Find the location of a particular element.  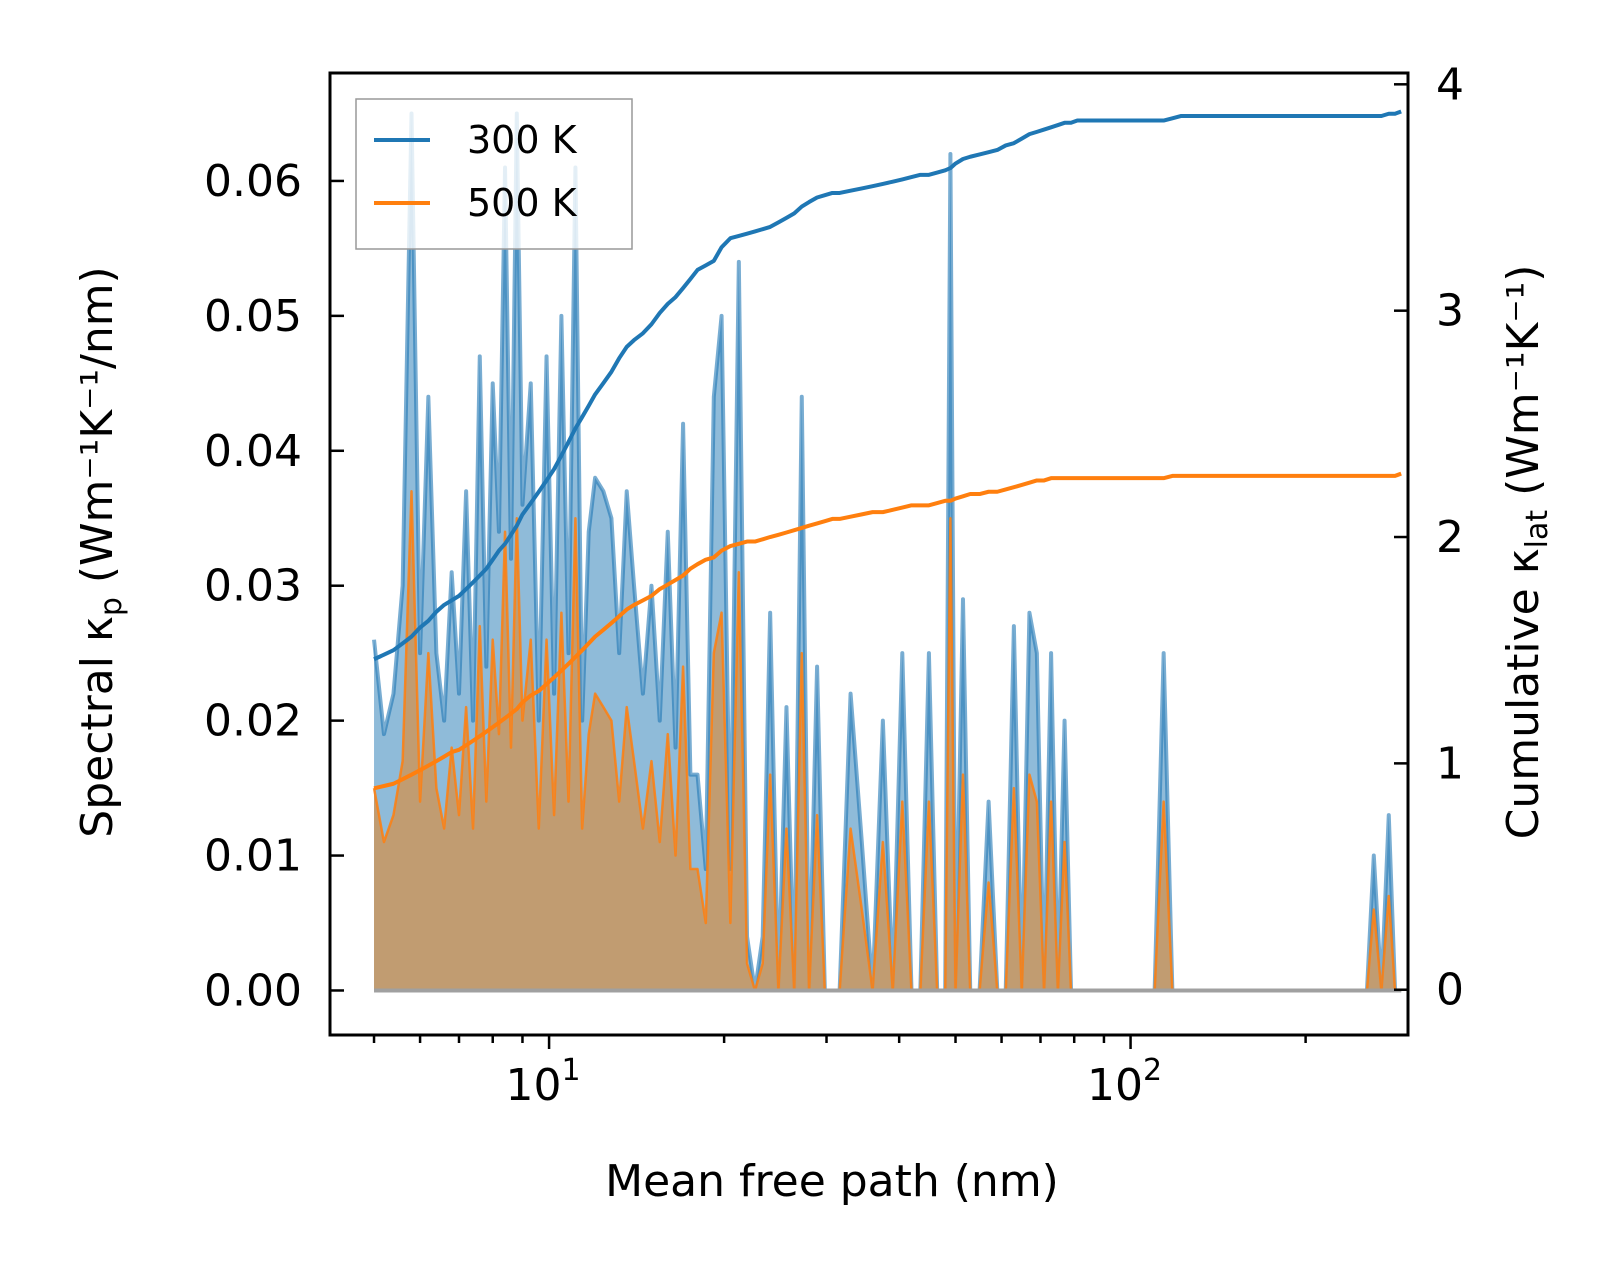

y-right-axis-label: Cumulative κlat (Wm⁻¹K⁻¹) is located at coordinates (1526, 552).